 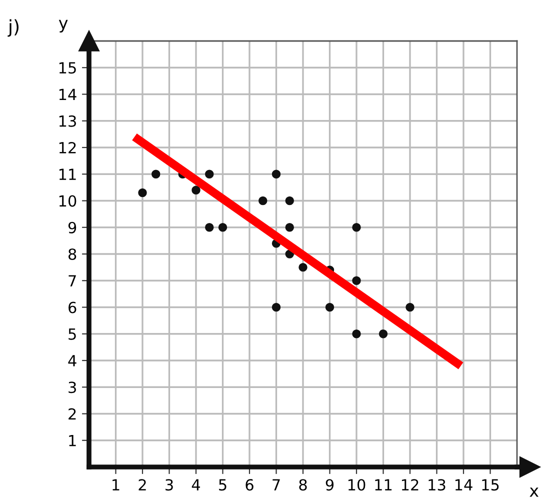 I want to click on x-tick-label: 9, so click(x=330, y=485).